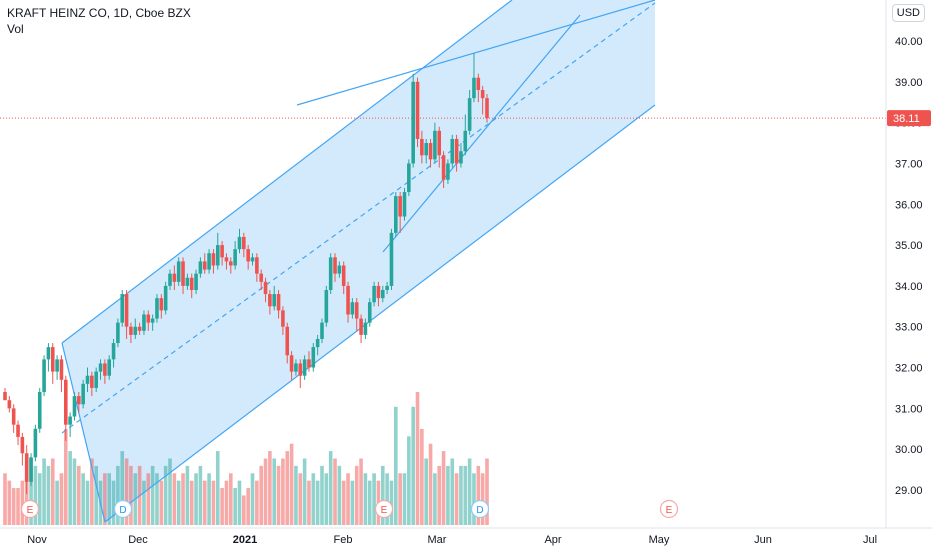 This screenshot has height=550, width=932. What do you see at coordinates (30, 509) in the screenshot?
I see `earnings-marker: E` at bounding box center [30, 509].